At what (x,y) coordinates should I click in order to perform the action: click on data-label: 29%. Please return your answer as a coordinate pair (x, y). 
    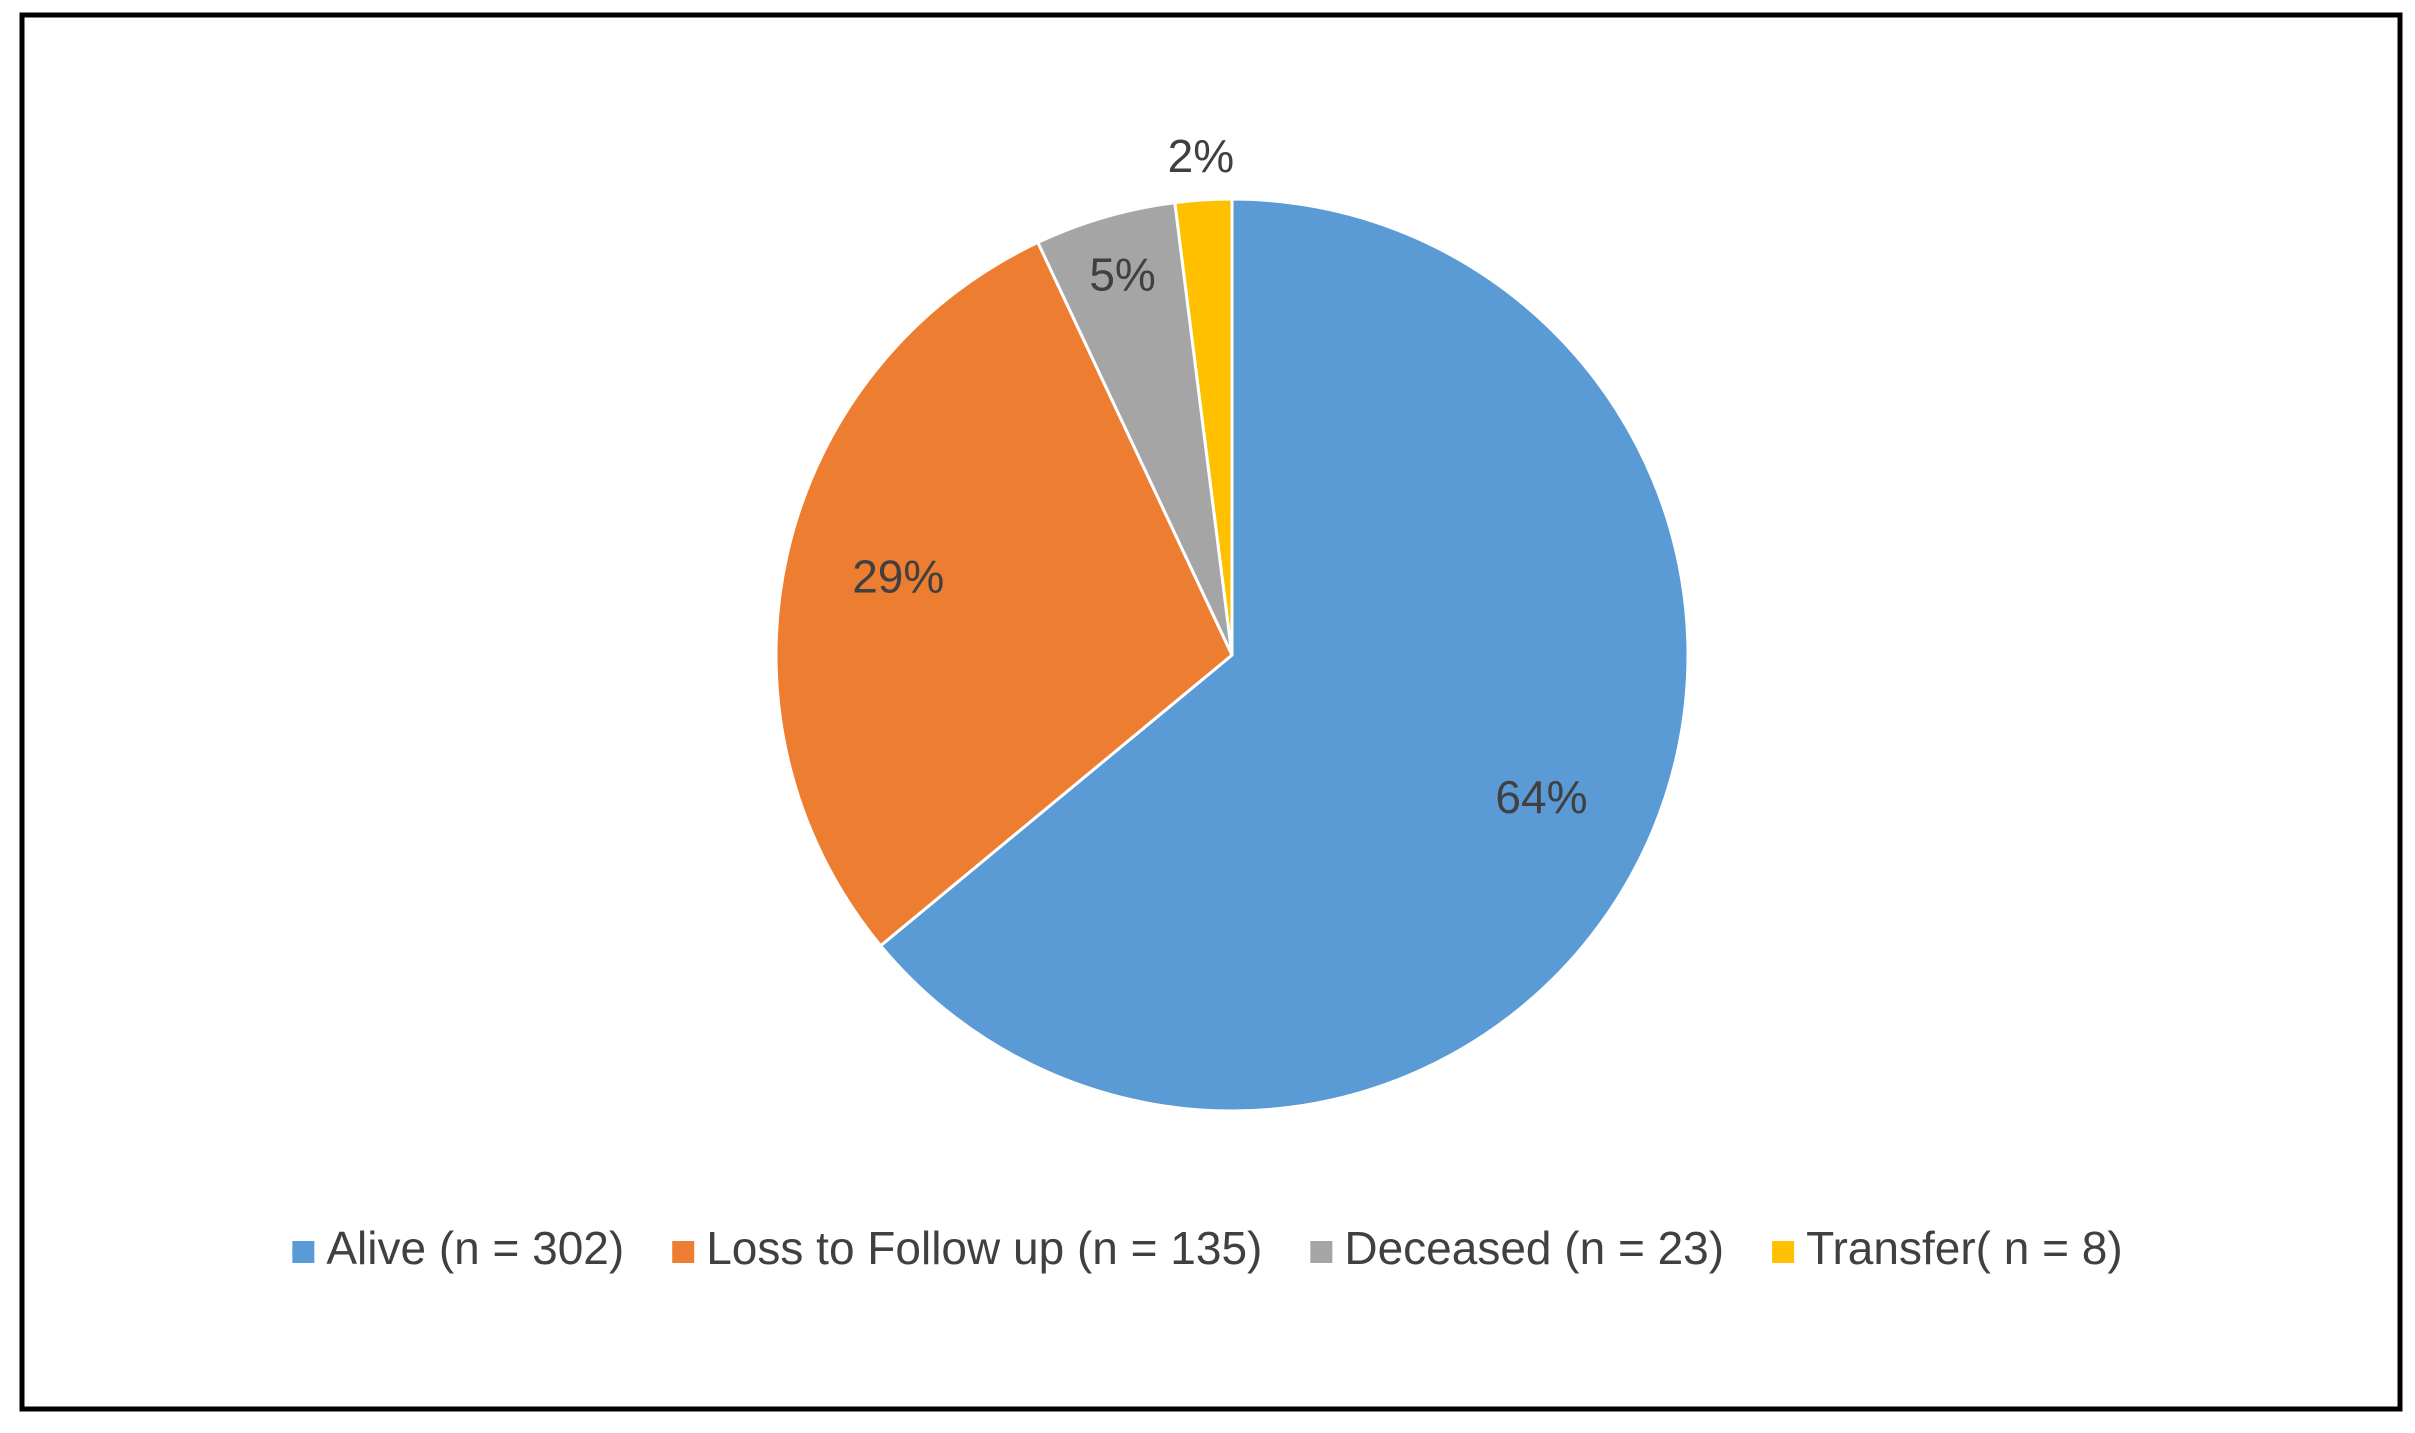
    Looking at the image, I should click on (898, 577).